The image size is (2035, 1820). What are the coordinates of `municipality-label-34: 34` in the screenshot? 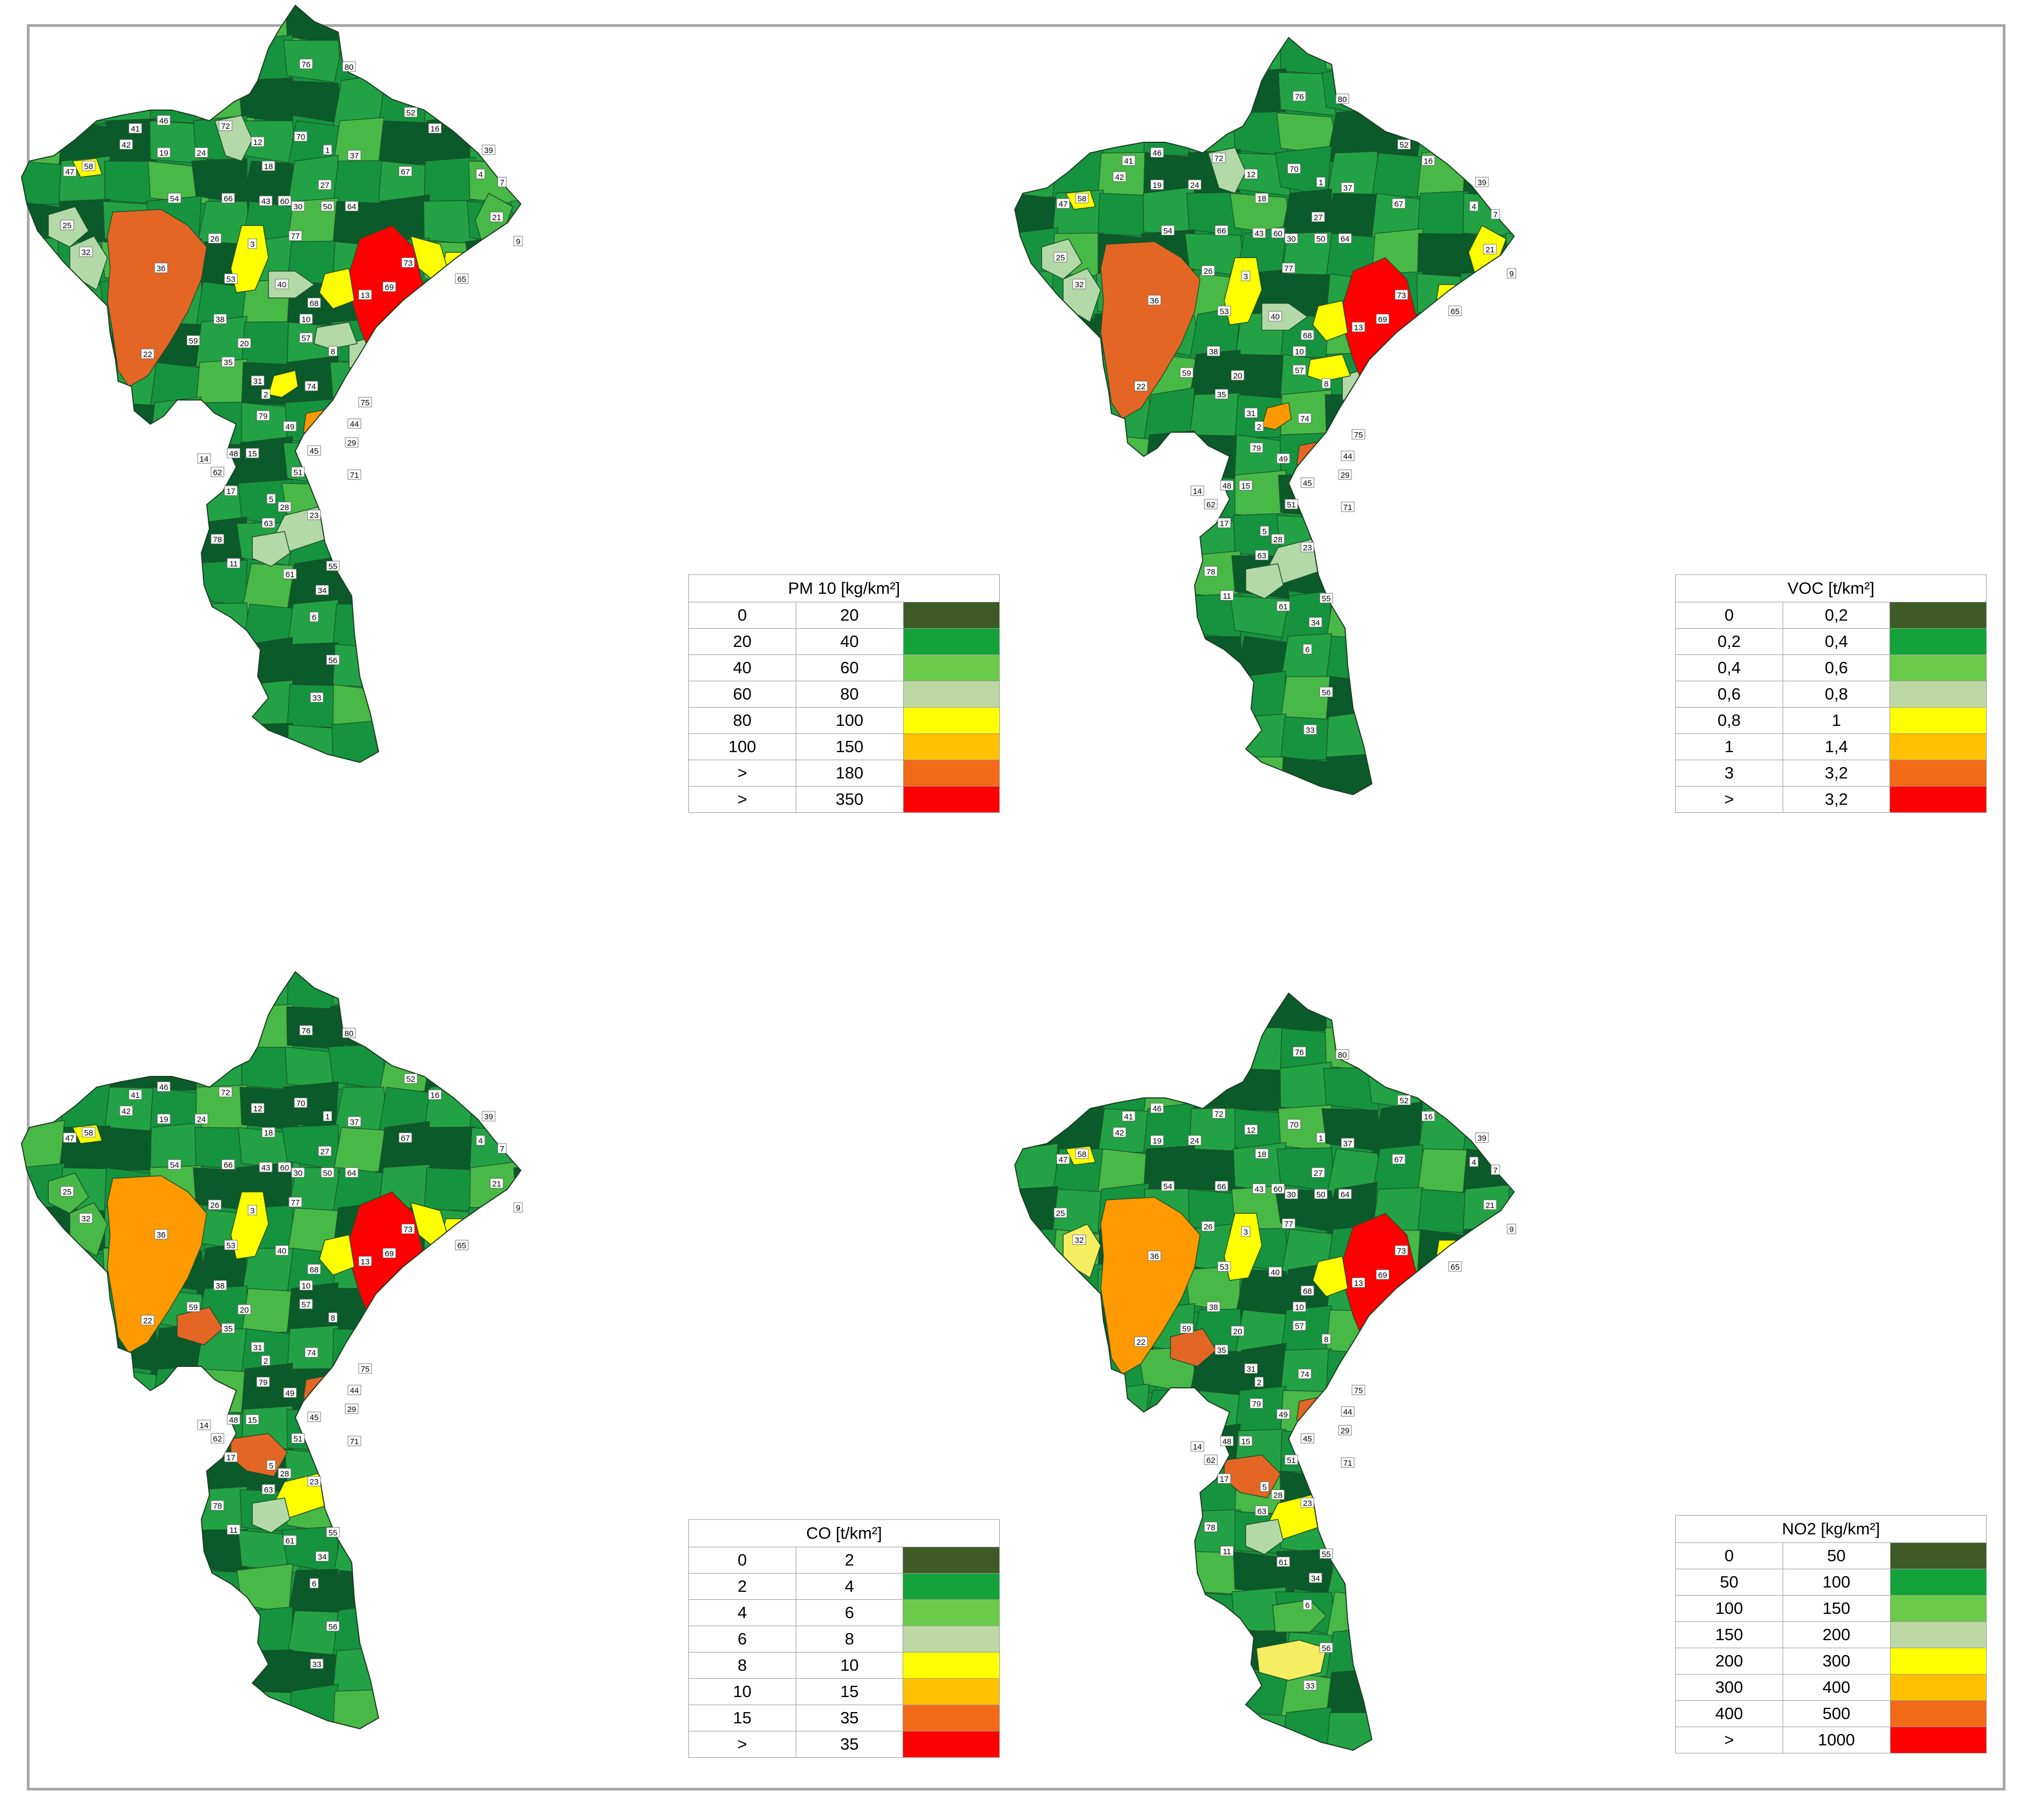 It's located at (1315, 623).